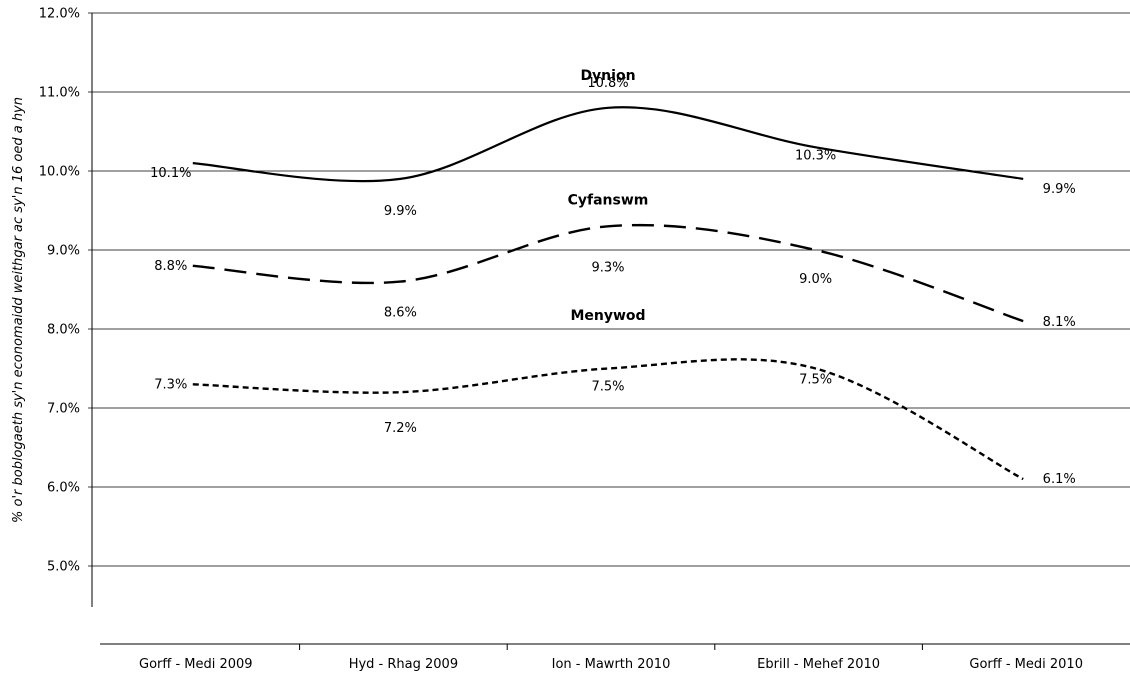 Image resolution: width=1130 pixels, height=674 pixels. What do you see at coordinates (59, 93) in the screenshot?
I see `y-tick-label: 11.0%` at bounding box center [59, 93].